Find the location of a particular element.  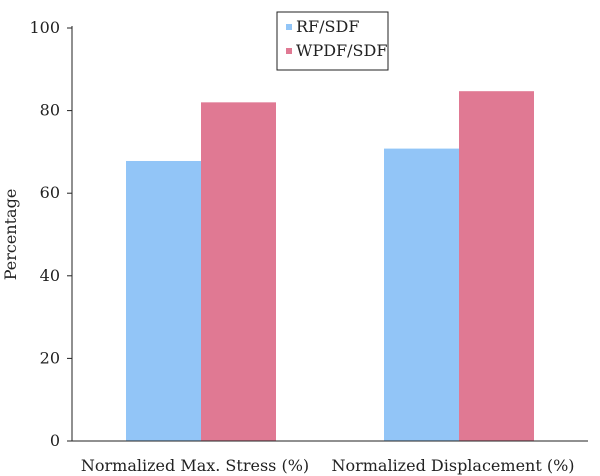

legend: RF/SDF WPDF/SDF is located at coordinates (332, 41).